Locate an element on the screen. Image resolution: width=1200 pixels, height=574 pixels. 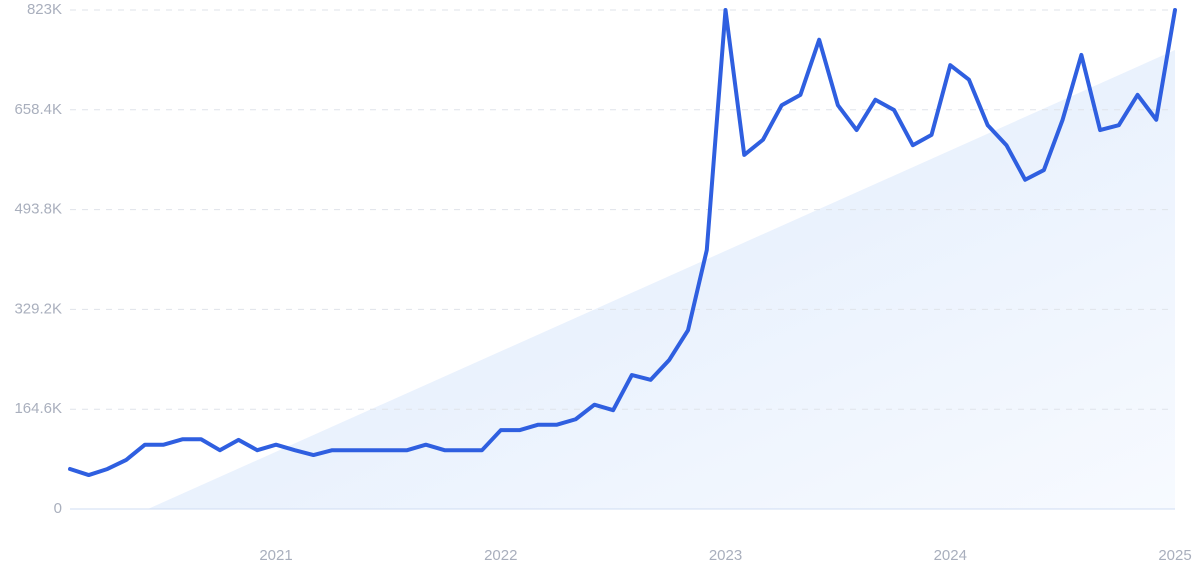
y-tick-label: 164.6K is located at coordinates (38, 408).